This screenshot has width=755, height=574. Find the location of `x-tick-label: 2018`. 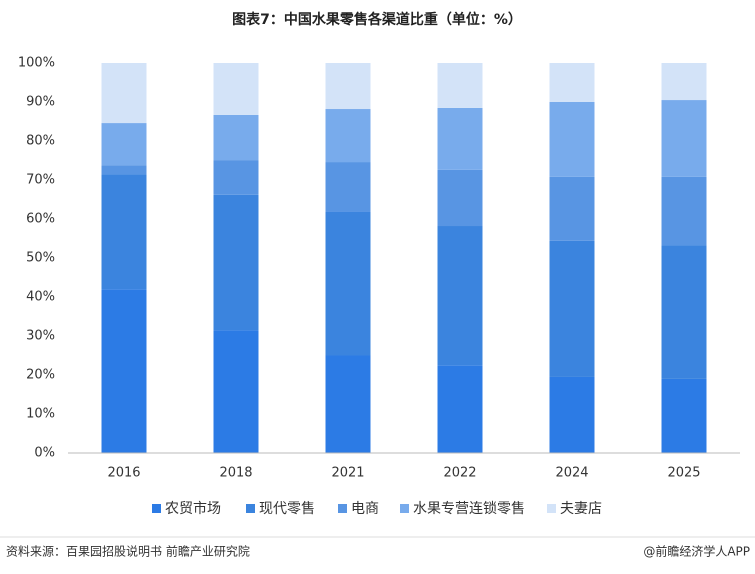

x-tick-label: 2018 is located at coordinates (235, 473).